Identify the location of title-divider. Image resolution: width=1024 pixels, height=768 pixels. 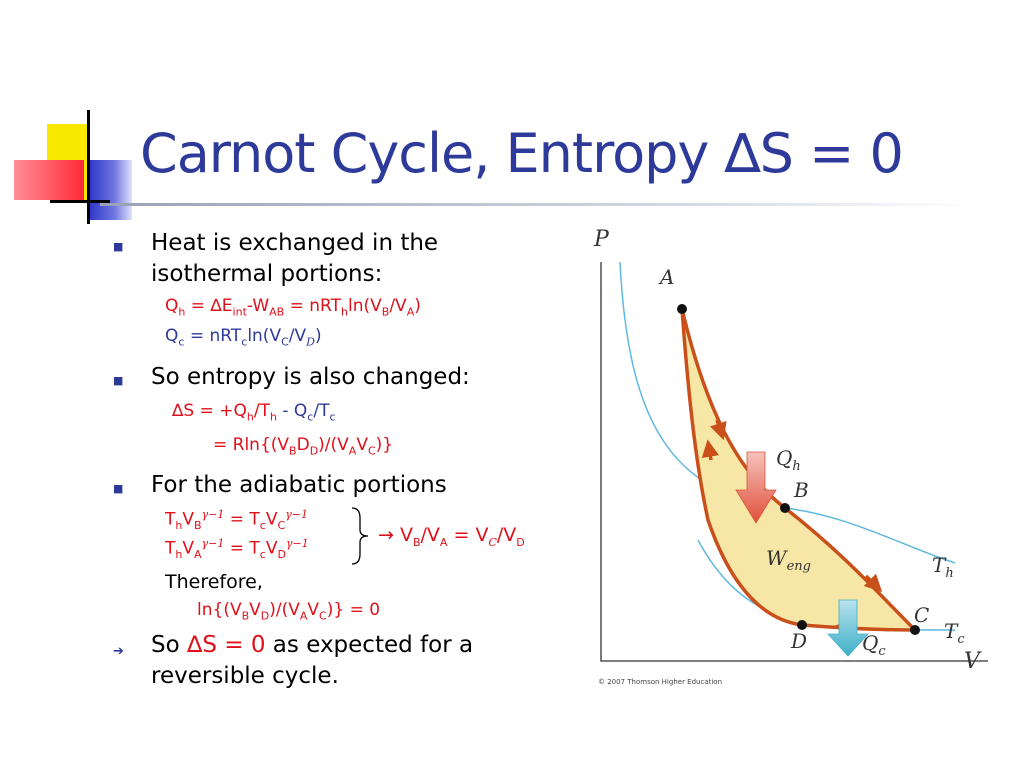
(540, 204).